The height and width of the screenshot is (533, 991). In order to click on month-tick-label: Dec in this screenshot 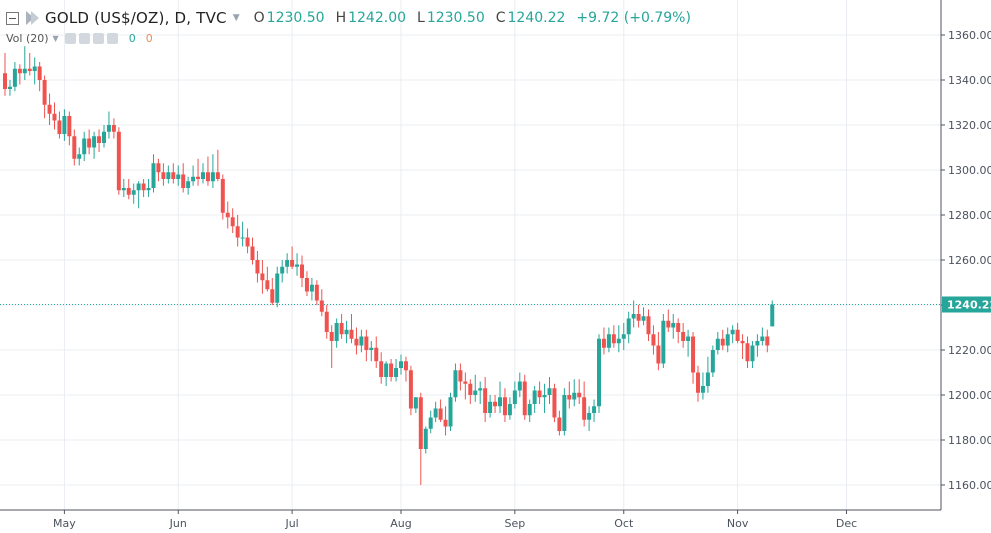, I will do `click(846, 523)`.